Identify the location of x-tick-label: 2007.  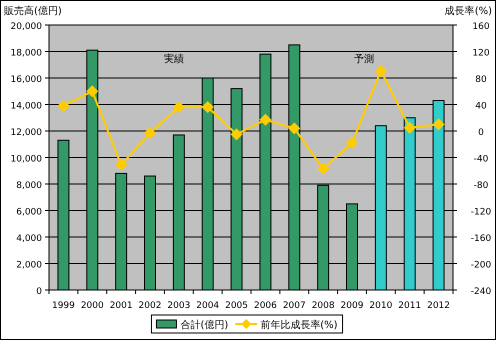
(294, 306).